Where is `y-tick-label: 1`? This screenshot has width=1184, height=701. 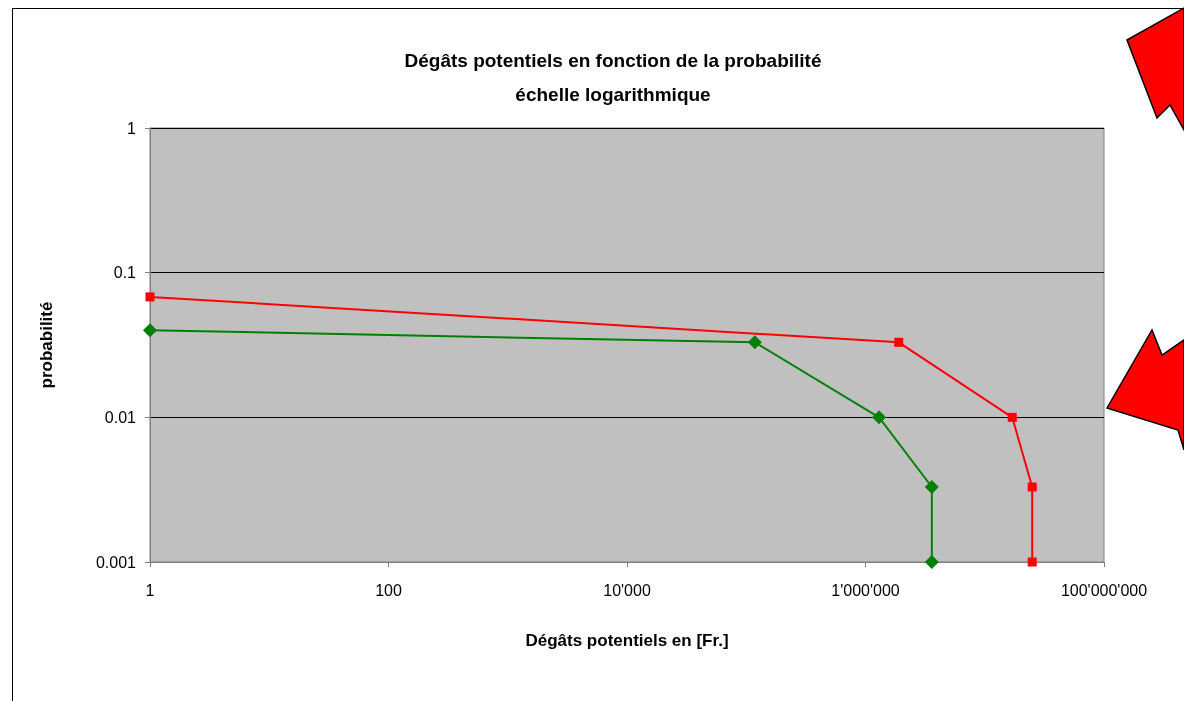 y-tick-label: 1 is located at coordinates (132, 128).